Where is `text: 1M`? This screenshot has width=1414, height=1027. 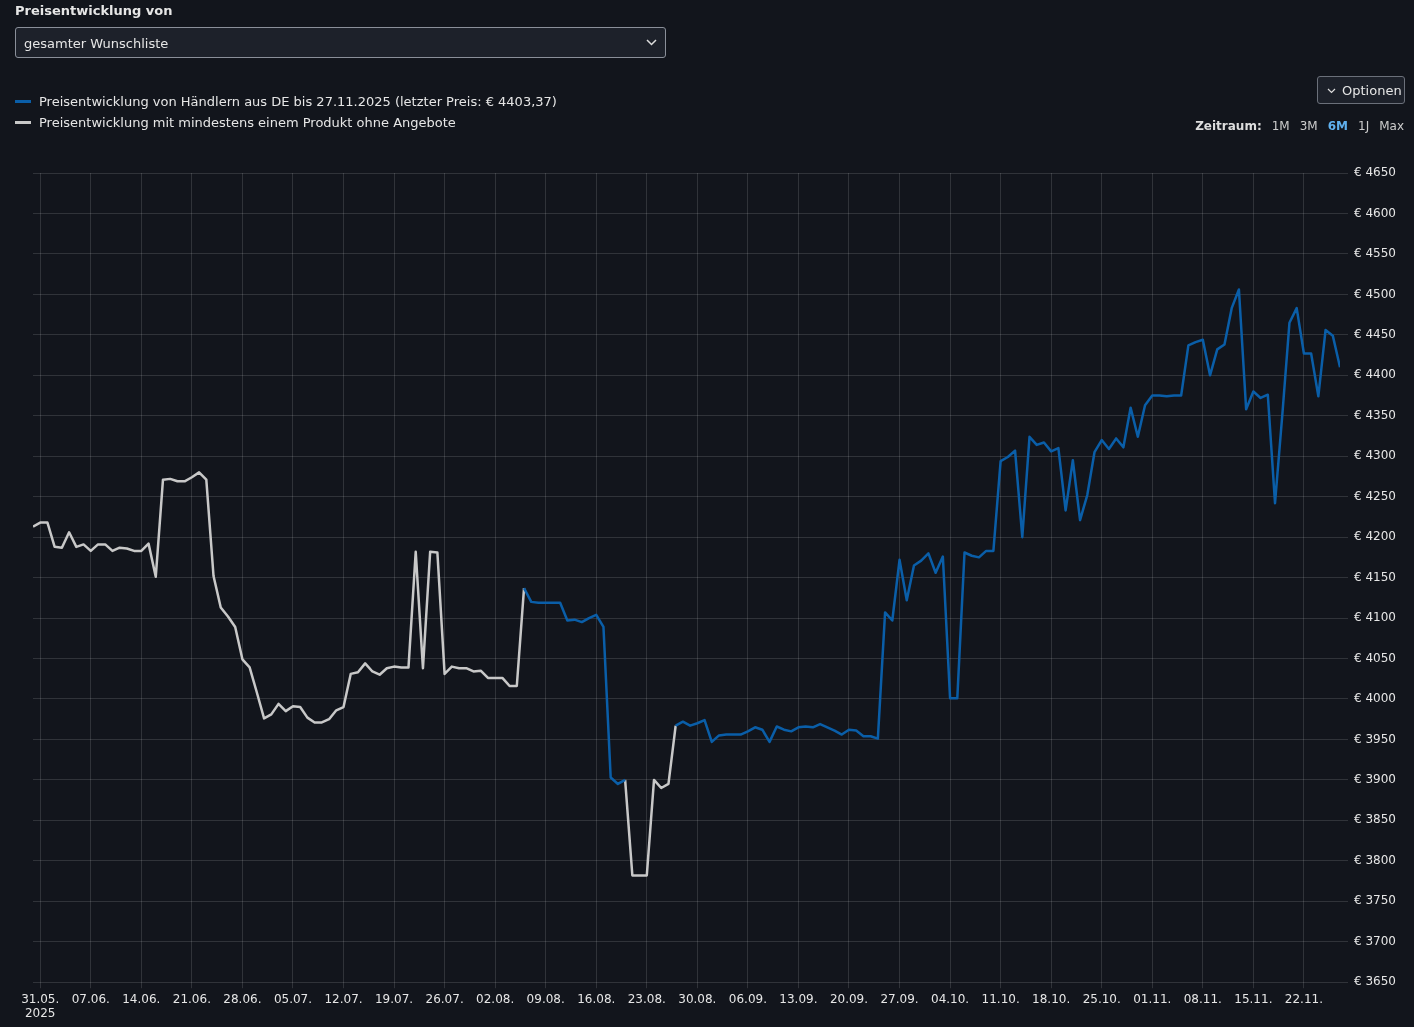 text: 1M is located at coordinates (1280, 126).